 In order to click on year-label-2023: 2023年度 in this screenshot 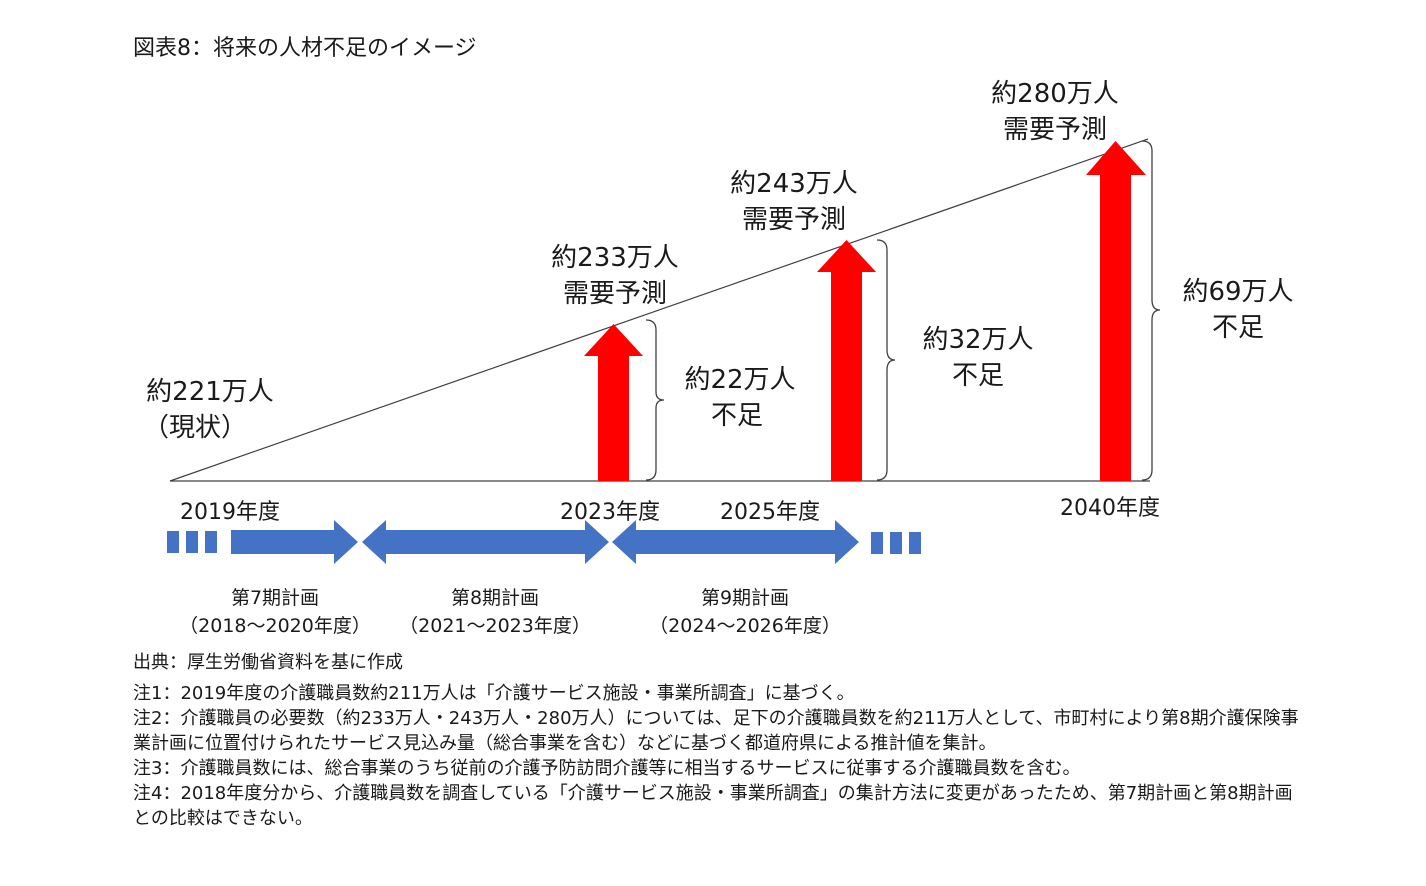, I will do `click(610, 512)`.